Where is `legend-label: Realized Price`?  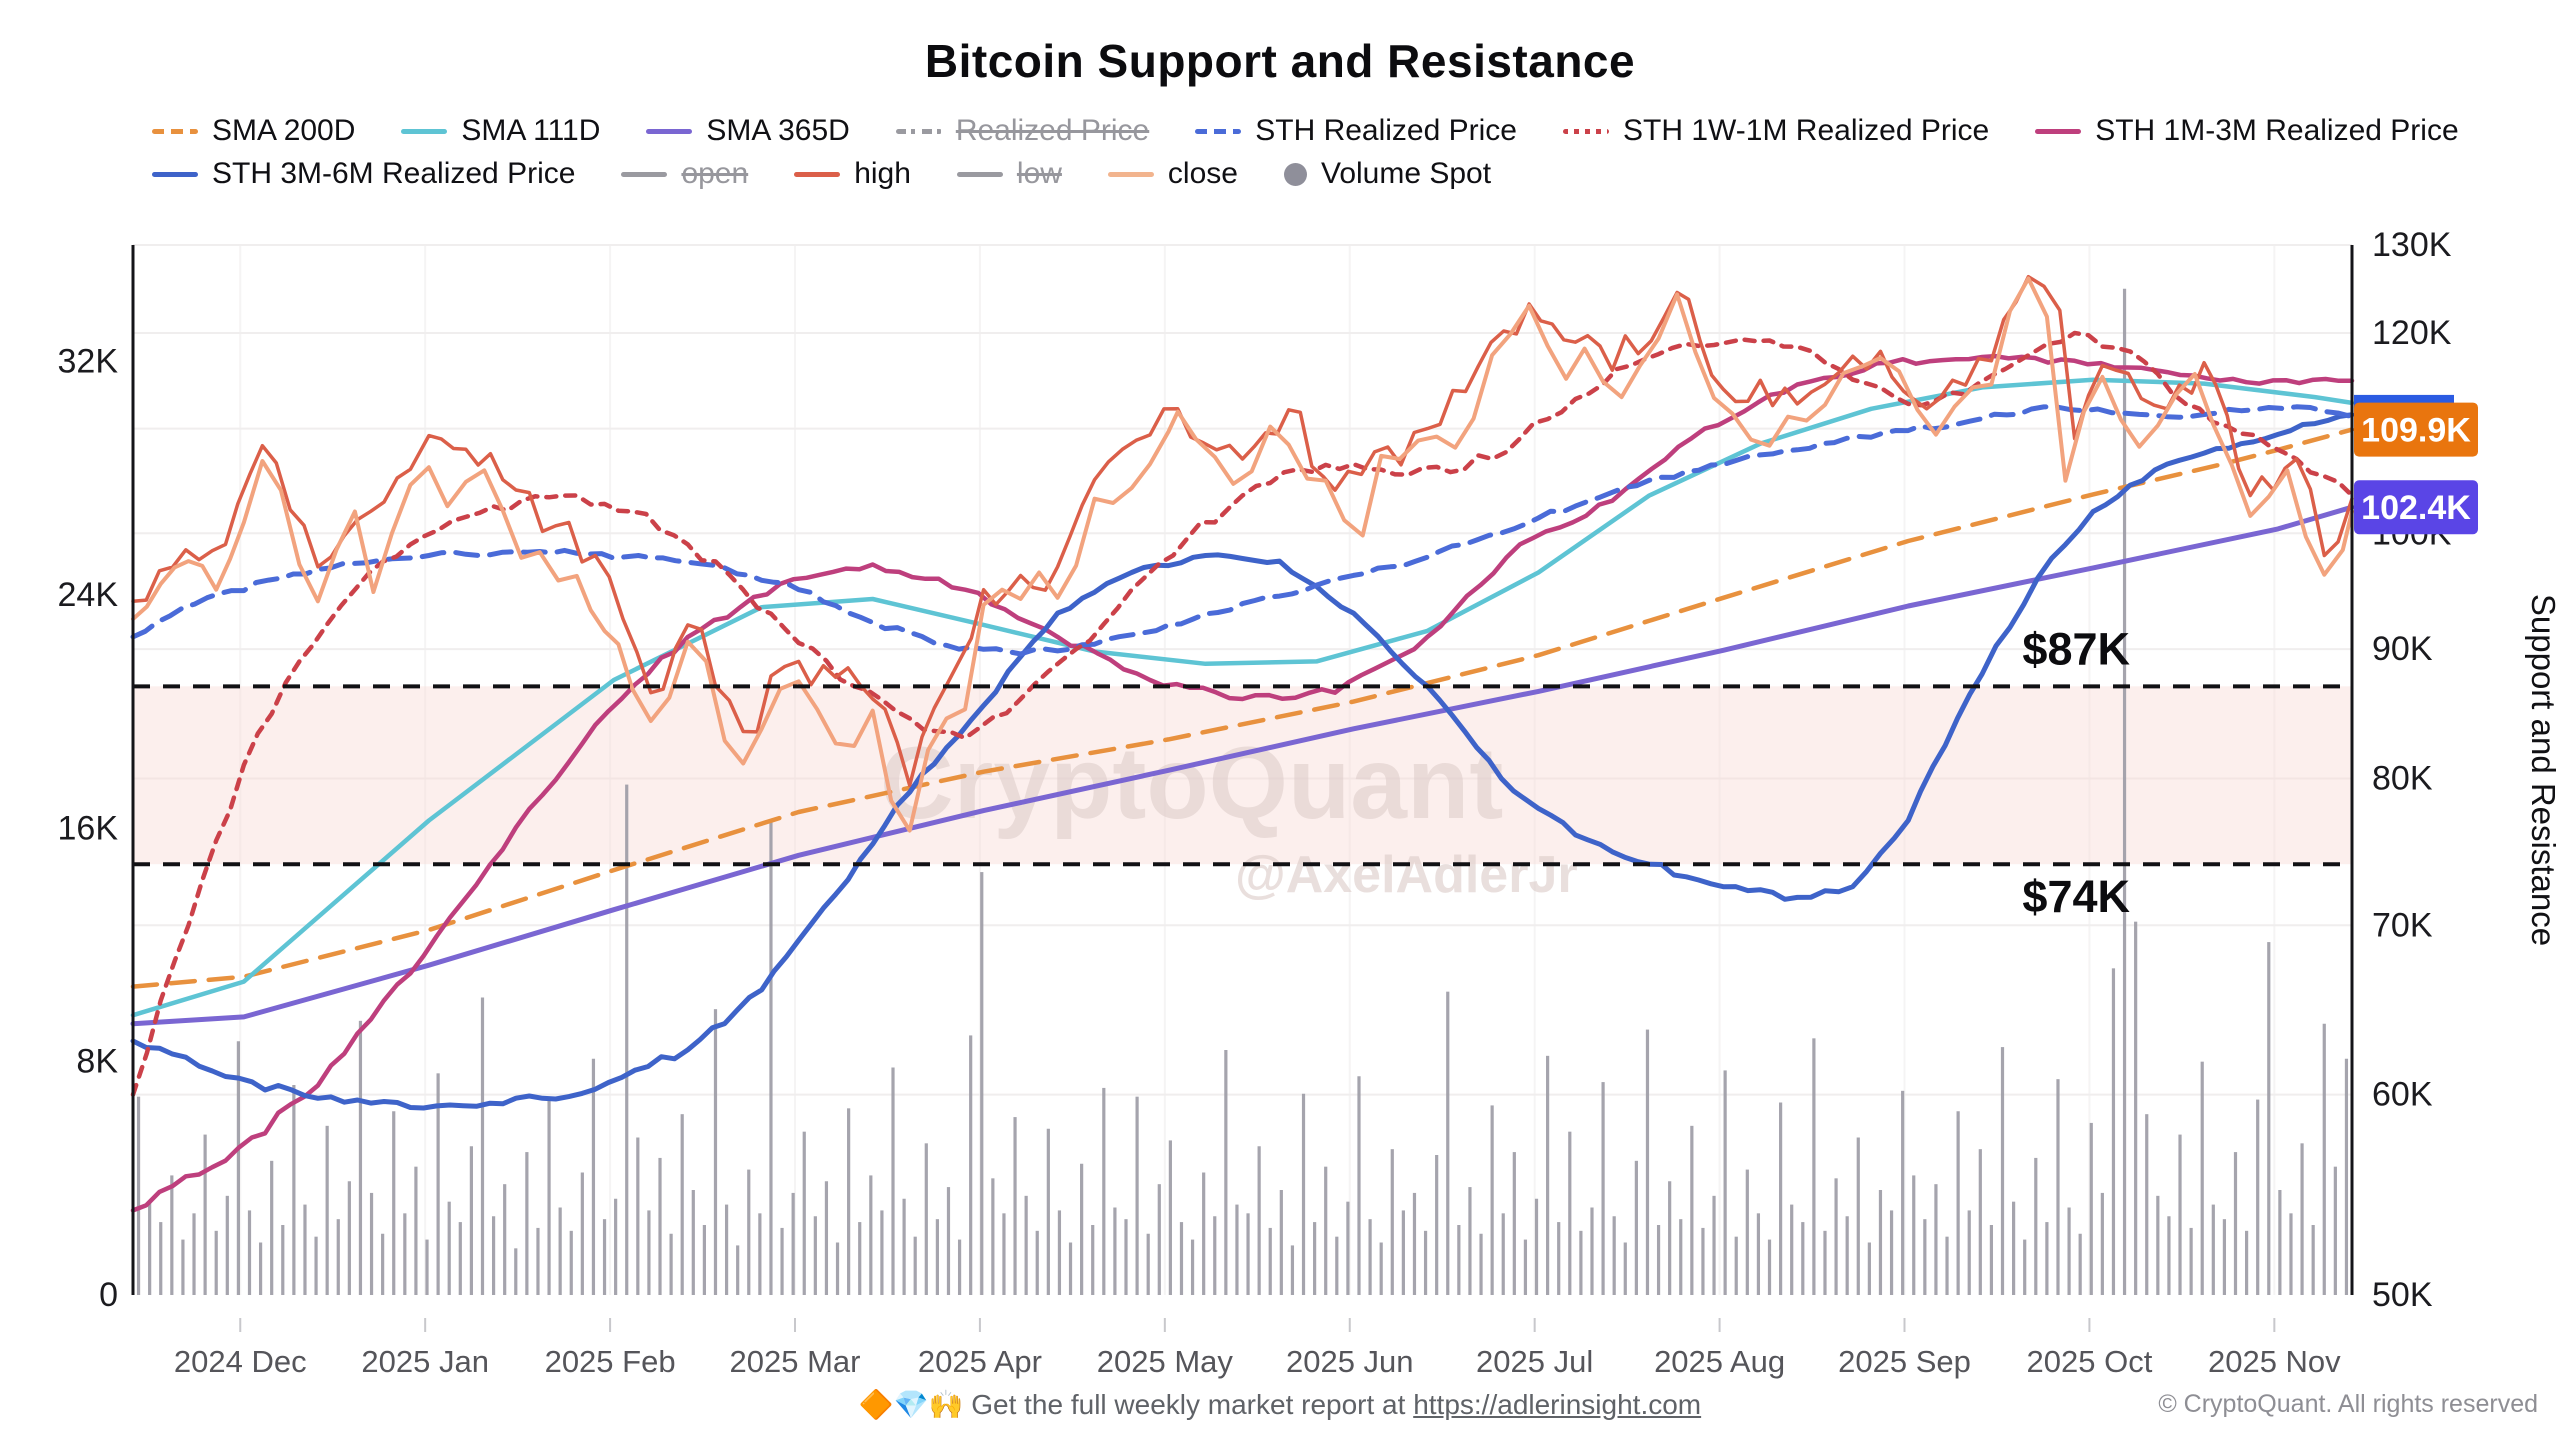
legend-label: Realized Price is located at coordinates (1052, 130).